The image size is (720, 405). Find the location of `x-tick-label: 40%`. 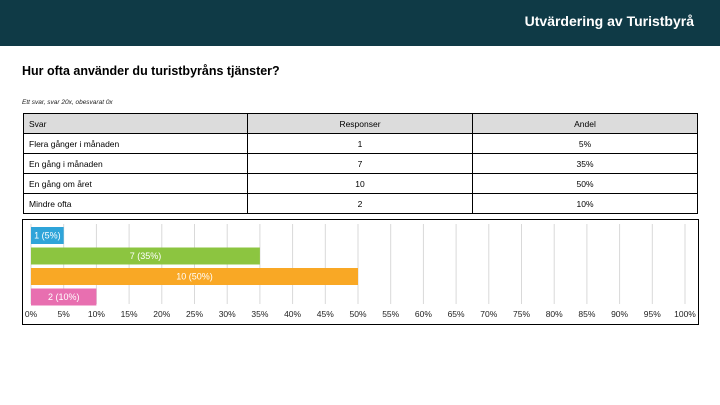

x-tick-label: 40% is located at coordinates (292, 314).